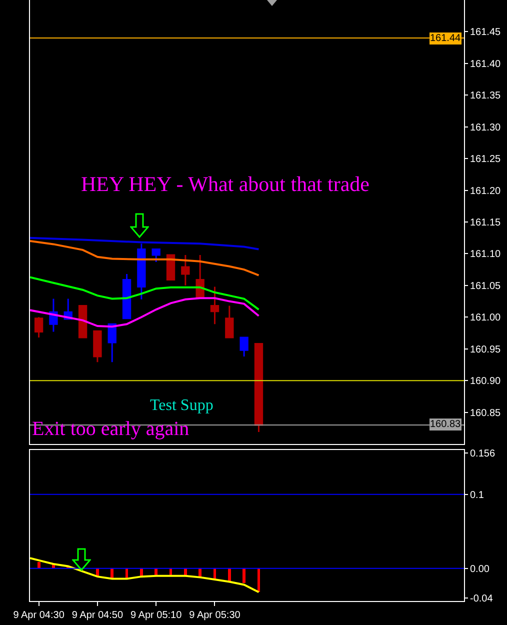 The height and width of the screenshot is (625, 507). Describe the element at coordinates (98, 615) in the screenshot. I see `x-tick-label: 9 Apr 04:50` at that location.